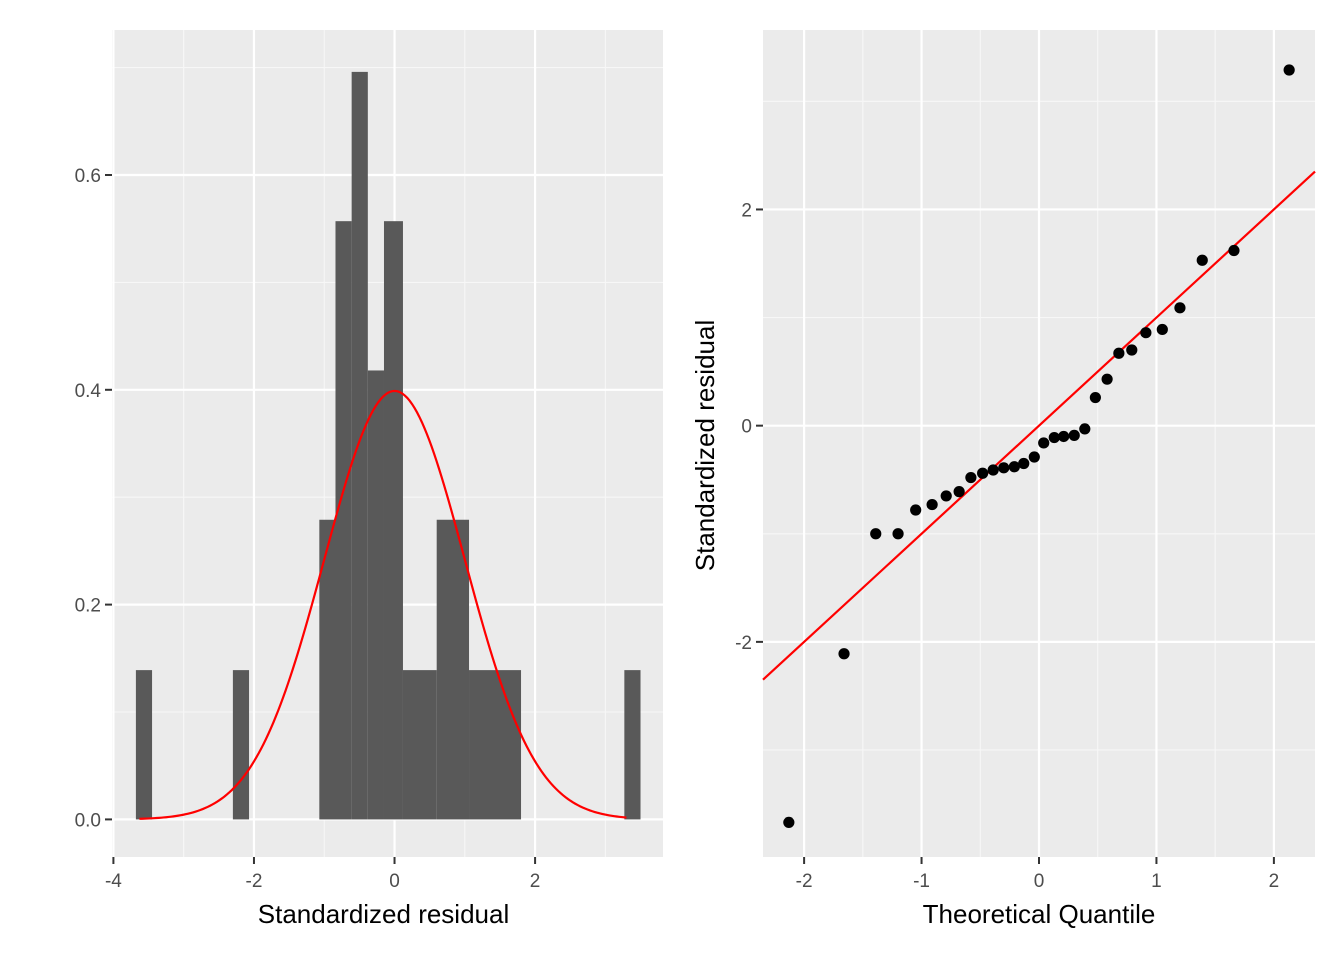 Image resolution: width=1344 pixels, height=960 pixels. What do you see at coordinates (921, 881) in the screenshot?
I see `x-tick-label: -1` at bounding box center [921, 881].